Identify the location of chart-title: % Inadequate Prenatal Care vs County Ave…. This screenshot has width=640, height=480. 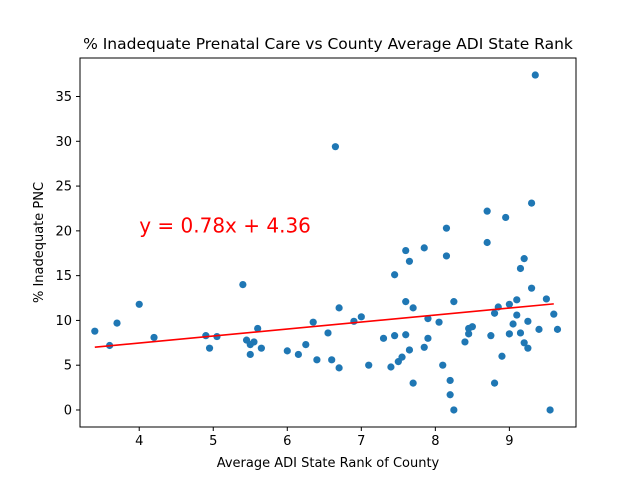
(328, 44).